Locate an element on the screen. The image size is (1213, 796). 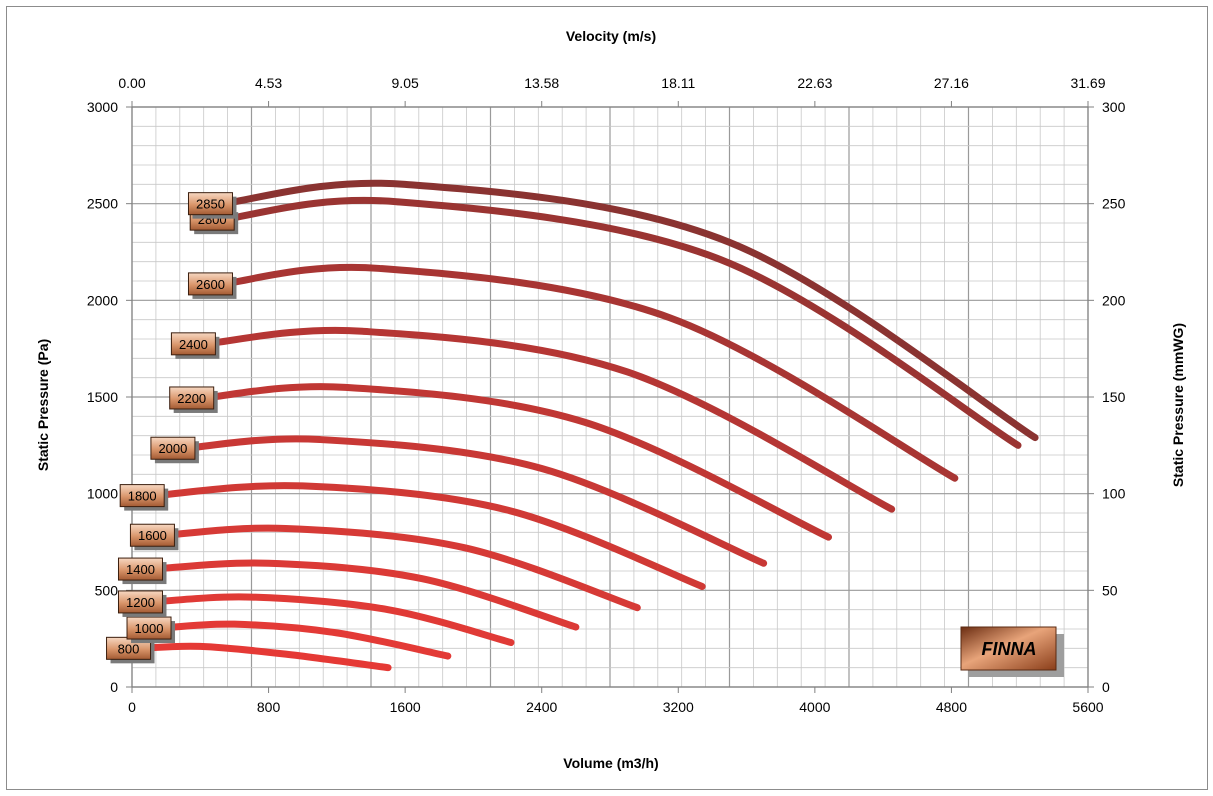
series-label-text: 1600 is located at coordinates (152, 535).